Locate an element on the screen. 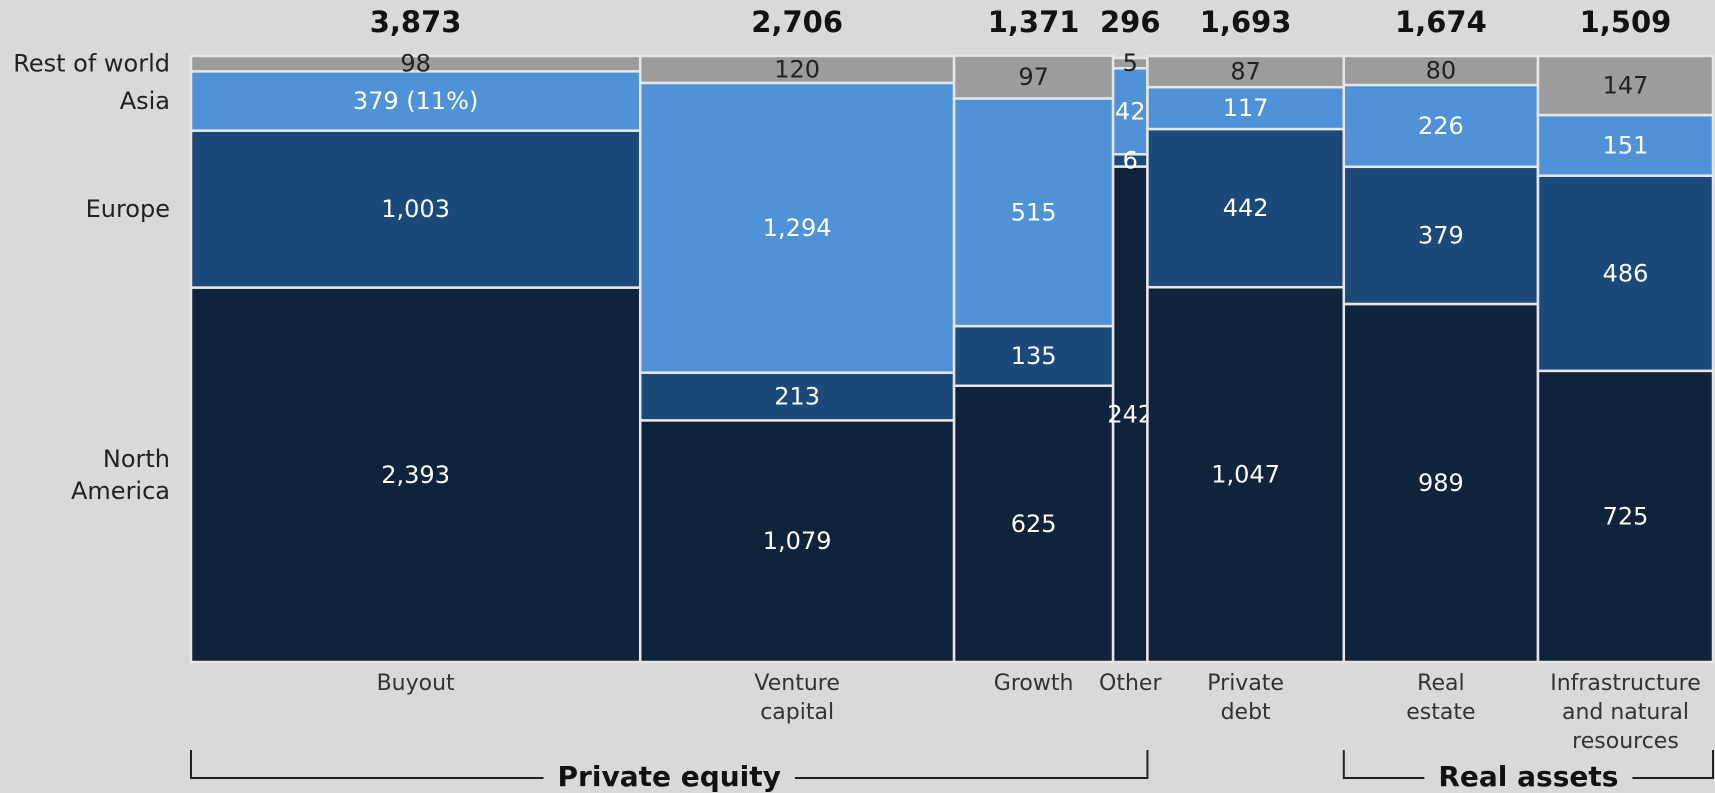 This screenshot has height=793, width=1715. region-label-north-america: North is located at coordinates (136, 459).